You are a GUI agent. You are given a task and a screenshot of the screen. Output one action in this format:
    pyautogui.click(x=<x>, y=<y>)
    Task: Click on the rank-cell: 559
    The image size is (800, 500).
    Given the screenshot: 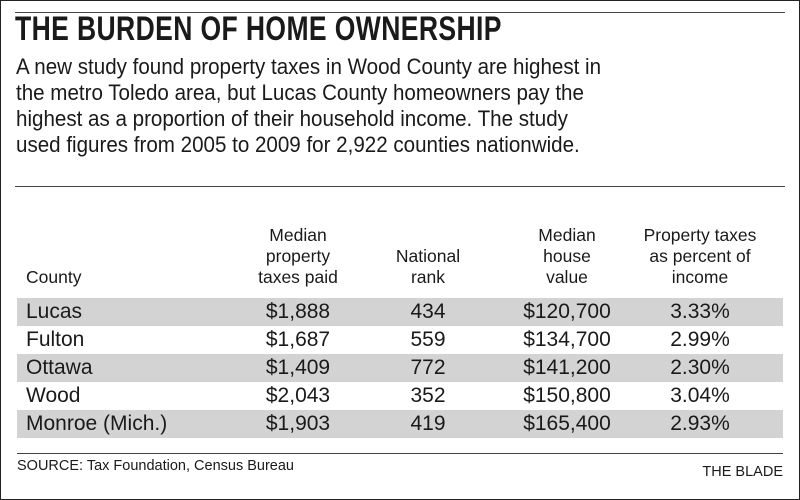 What is the action you would take?
    pyautogui.click(x=428, y=339)
    